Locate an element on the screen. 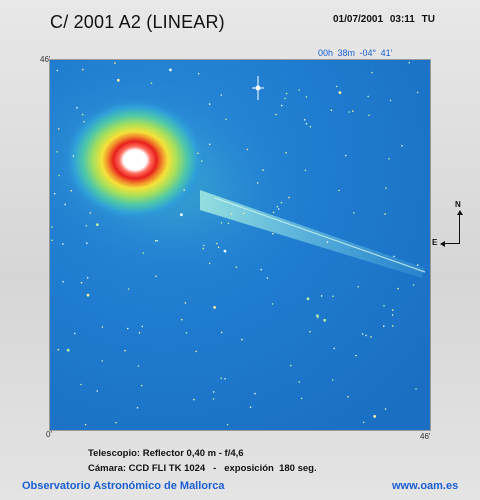 The width and height of the screenshot is (480, 500). telescope-info: Telescopio: Reflector 0,40 m - f/4,6 is located at coordinates (166, 453).